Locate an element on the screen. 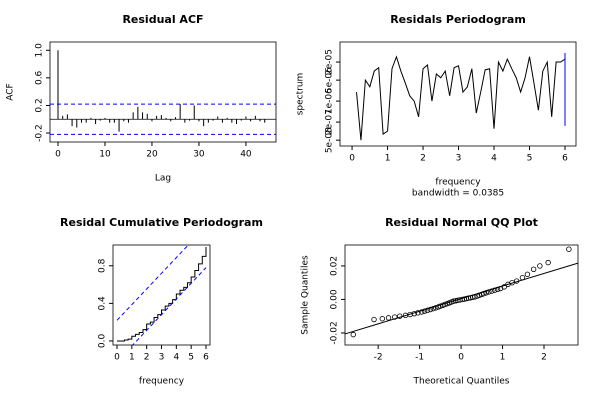  y-axis-label: ACF is located at coordinates (11, 91).